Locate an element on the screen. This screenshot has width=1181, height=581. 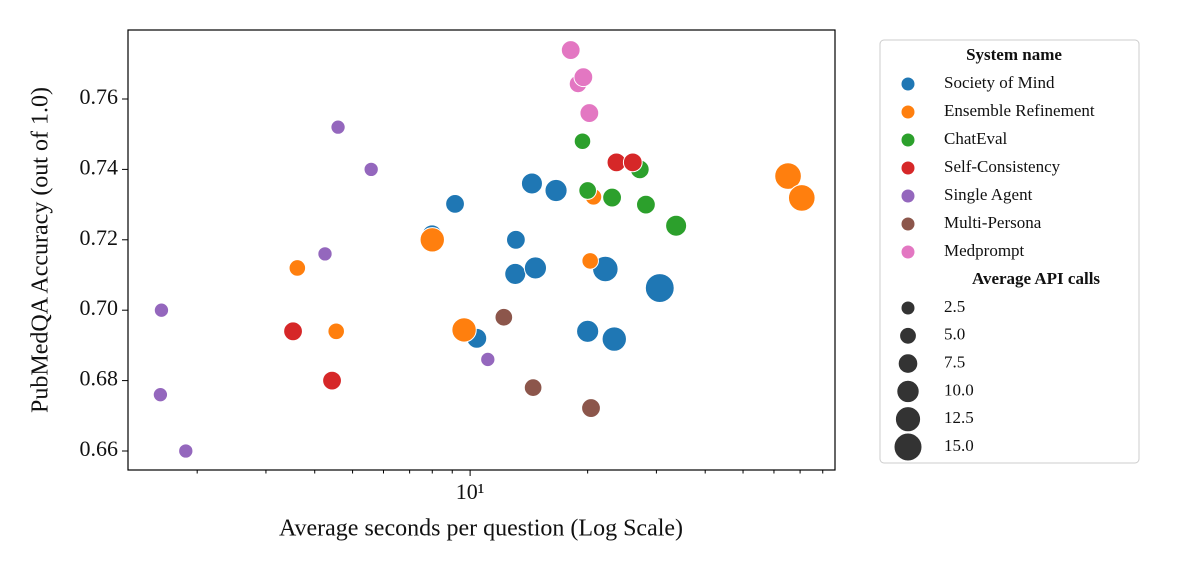
size-legend-label: 2.5 is located at coordinates (954, 306).